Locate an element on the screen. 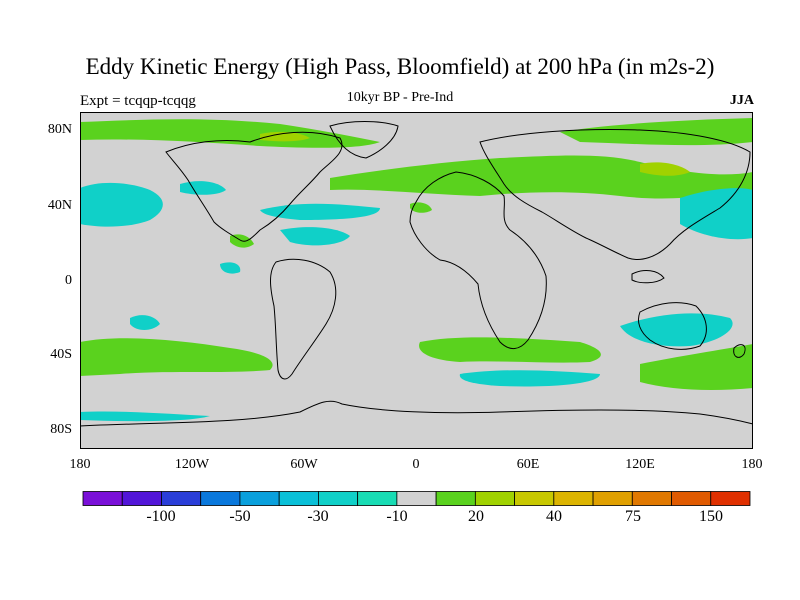 The image size is (800, 600). colorbar is located at coordinates (416, 498).